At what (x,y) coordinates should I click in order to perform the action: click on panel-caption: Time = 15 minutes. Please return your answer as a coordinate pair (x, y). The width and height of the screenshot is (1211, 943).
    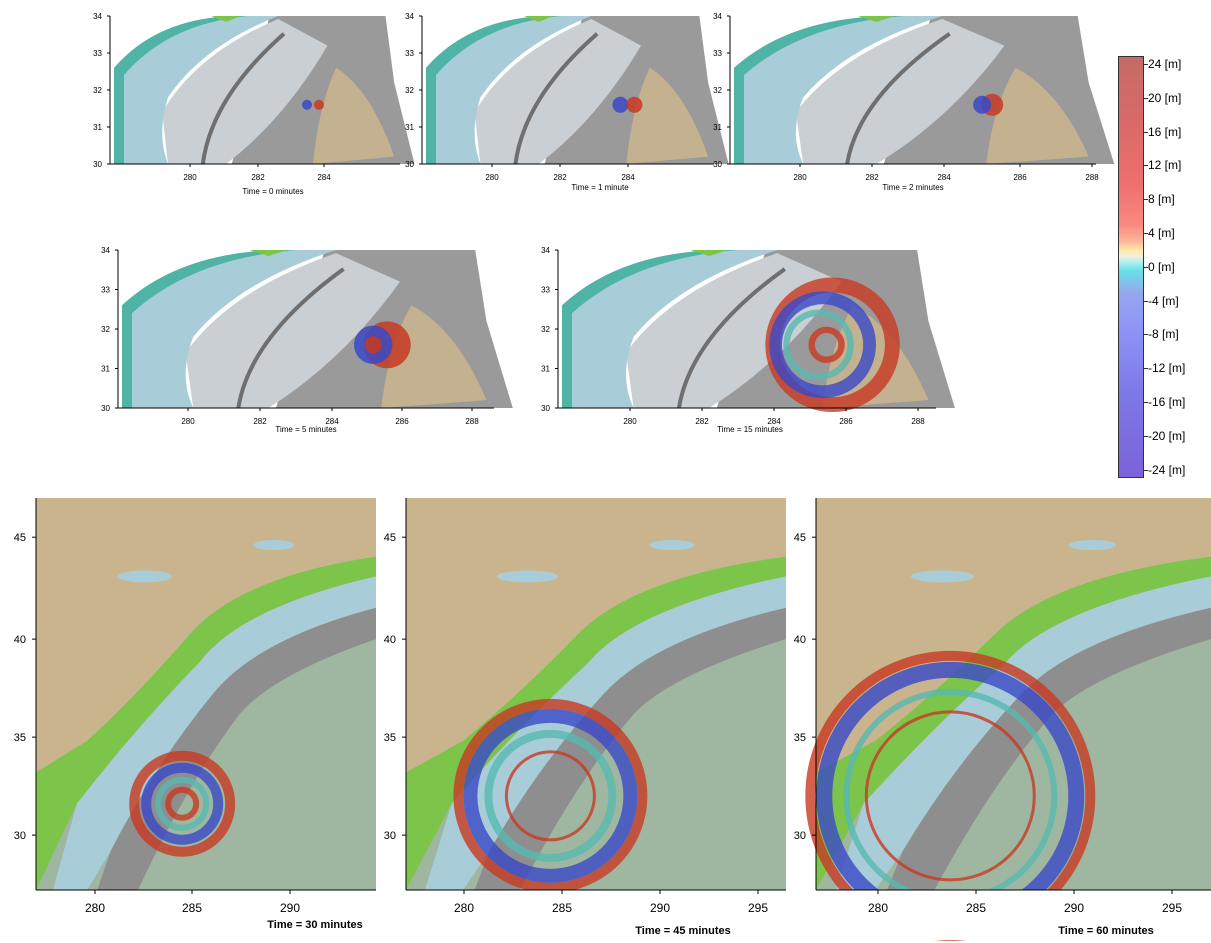
    Looking at the image, I should click on (750, 429).